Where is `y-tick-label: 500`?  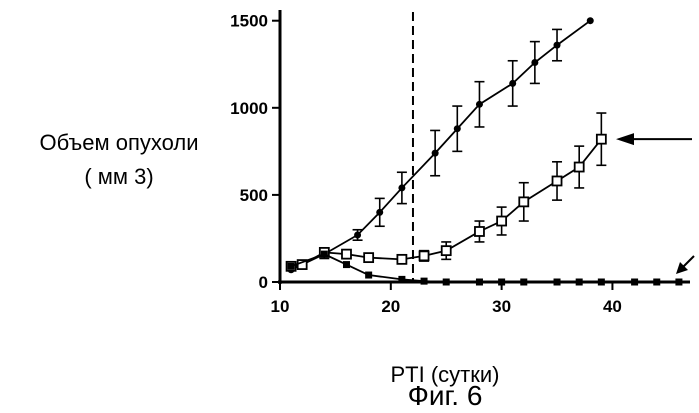 y-tick-label: 500 is located at coordinates (254, 195).